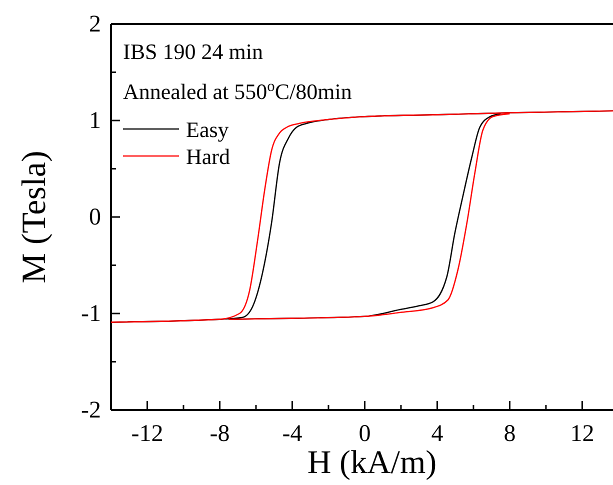  What do you see at coordinates (208, 156) in the screenshot?
I see `legend-label: Hard` at bounding box center [208, 156].